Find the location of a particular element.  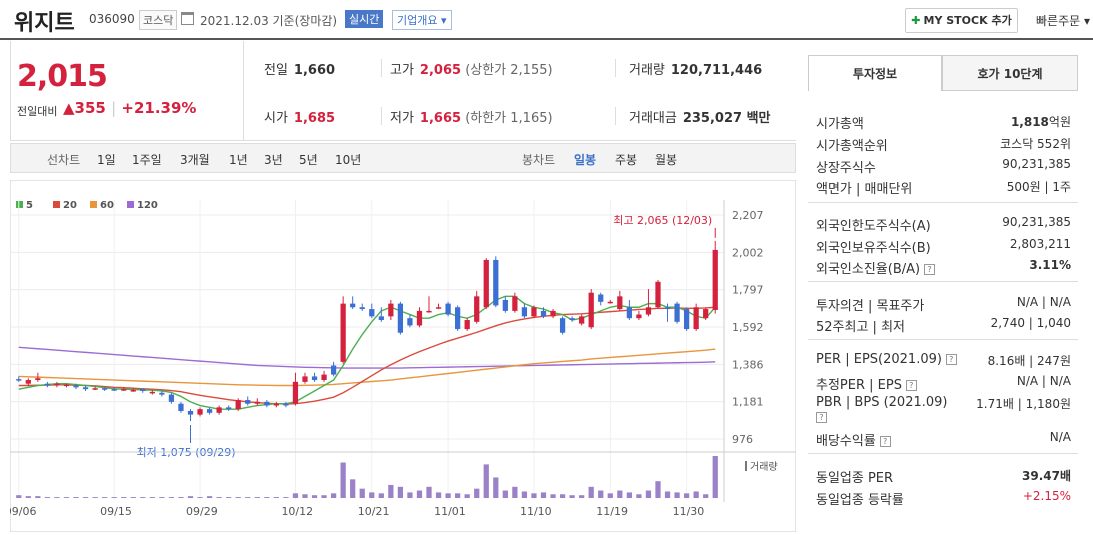

y-tick-label: 976 is located at coordinates (742, 439).